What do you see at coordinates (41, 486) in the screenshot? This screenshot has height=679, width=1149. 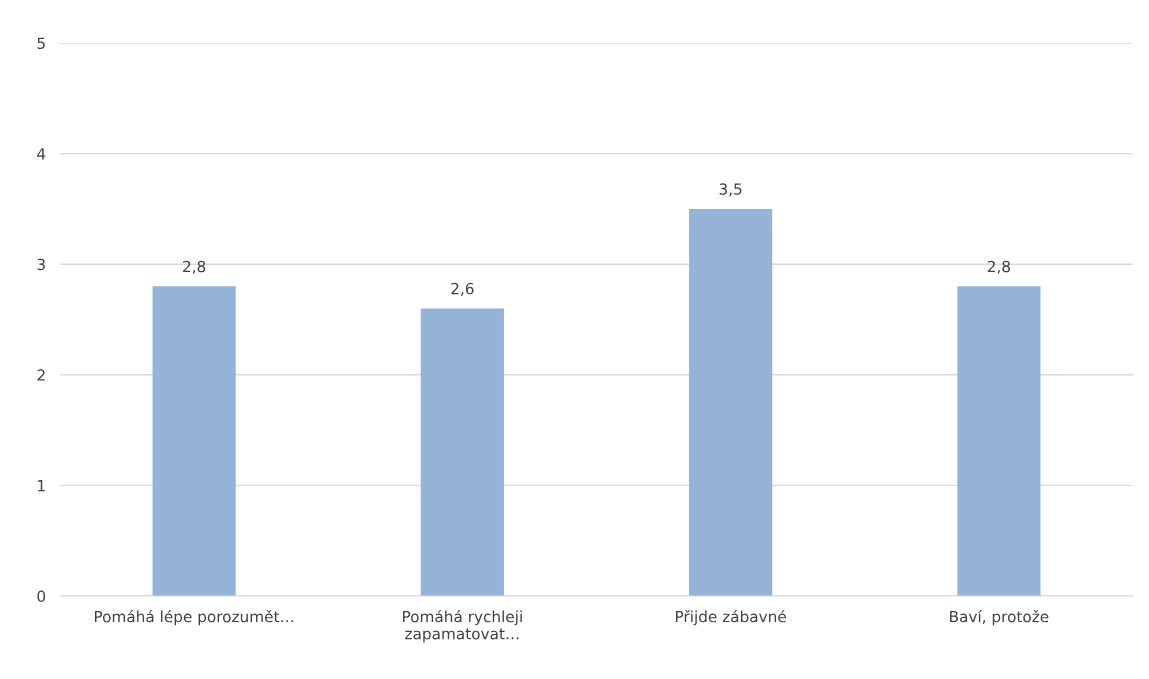 I see `y-tick-label: 1` at bounding box center [41, 486].